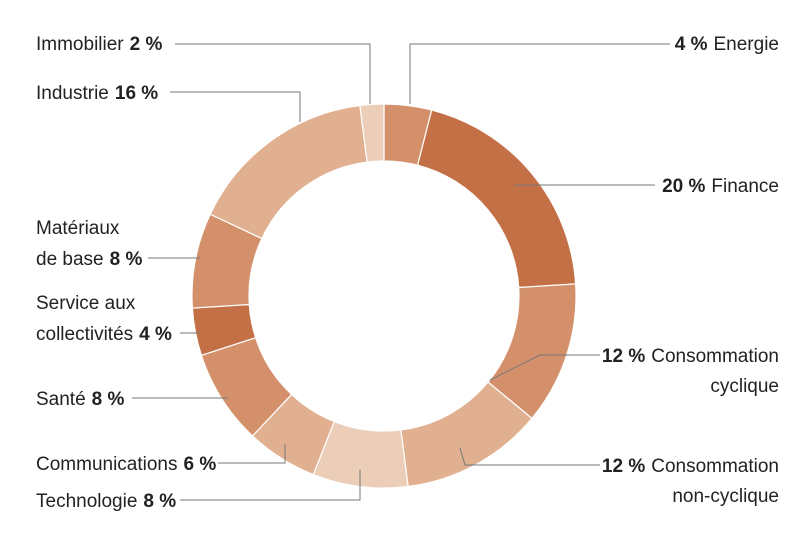  Describe the element at coordinates (623, 466) in the screenshot. I see `label-cons-noncyc-pct: 12 %` at that location.